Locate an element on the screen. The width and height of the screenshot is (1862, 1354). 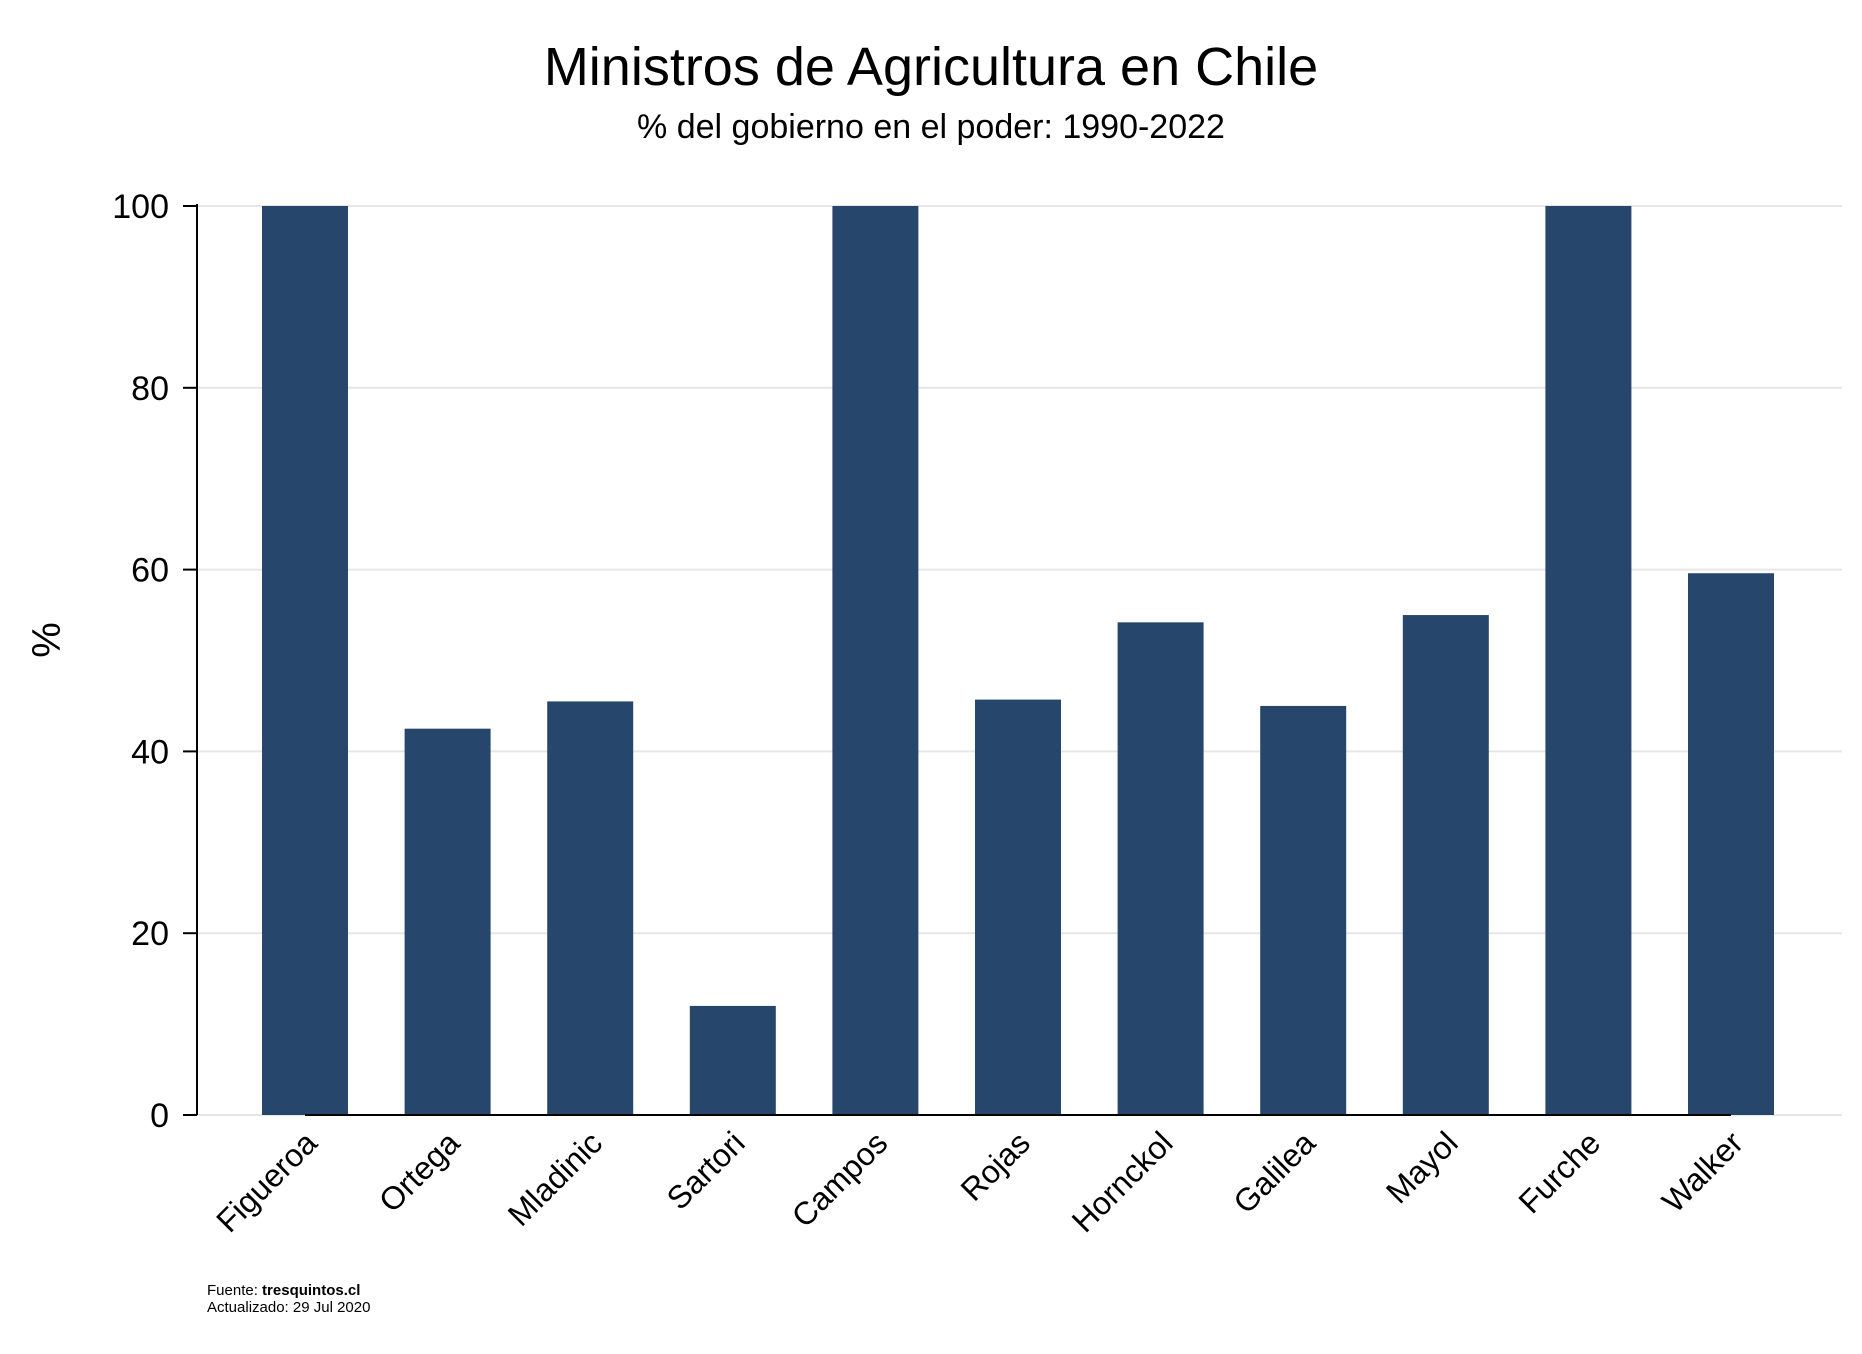
y-ticks: 0 20 40 60 80 100 is located at coordinates (154, 661).